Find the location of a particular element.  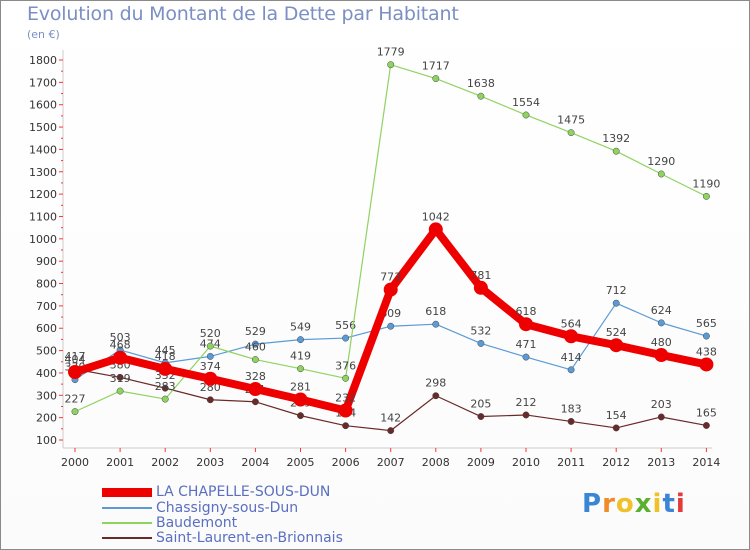

y-tick-label: 600 is located at coordinates (46, 328).